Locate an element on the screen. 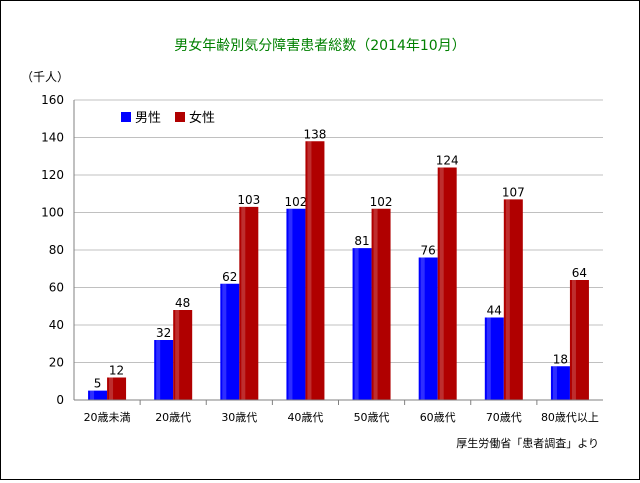  y-tick-label: 0 is located at coordinates (60, 400).